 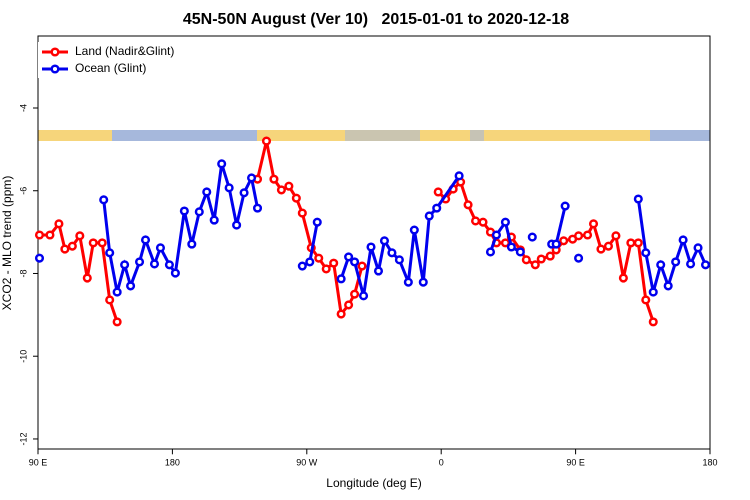 I want to click on x-tick-label: 90 W, so click(x=307, y=463).